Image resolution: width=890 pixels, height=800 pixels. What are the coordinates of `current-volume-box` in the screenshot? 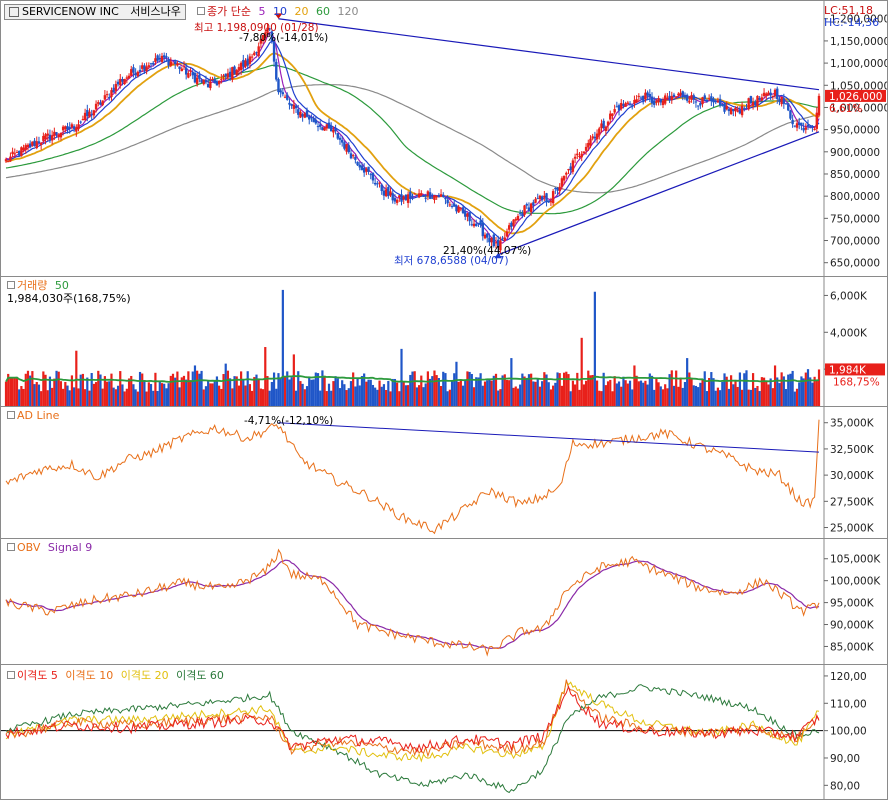 It's located at (855, 369).